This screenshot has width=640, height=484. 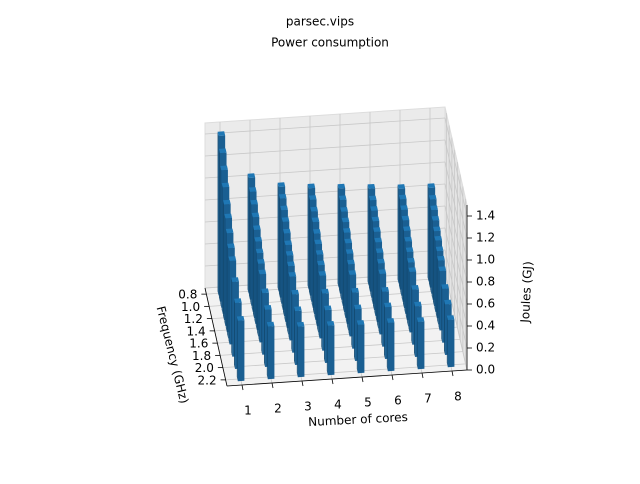 What do you see at coordinates (248, 411) in the screenshot?
I see `x-tick-label: 1` at bounding box center [248, 411].